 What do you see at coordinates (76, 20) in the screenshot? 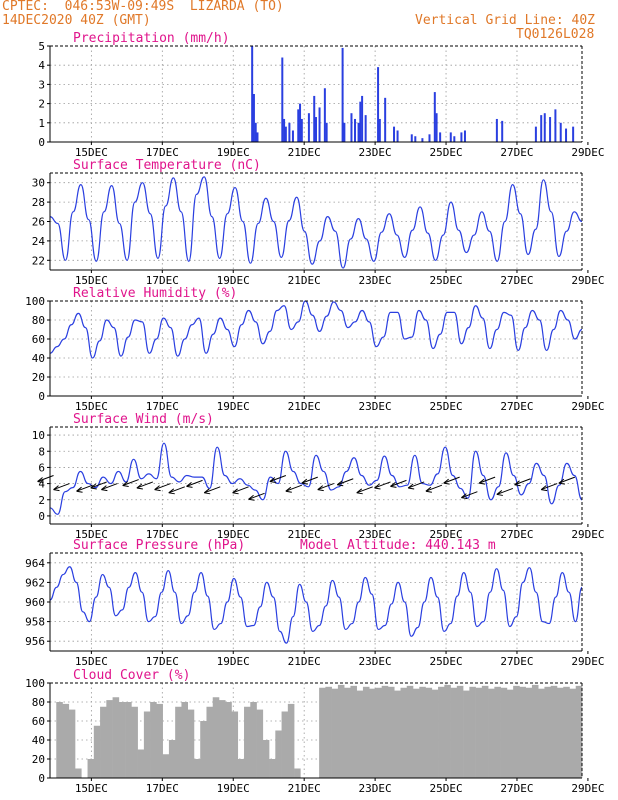
I see `date-line: 14DEC2020 40Z (GMT)` at bounding box center [76, 20].